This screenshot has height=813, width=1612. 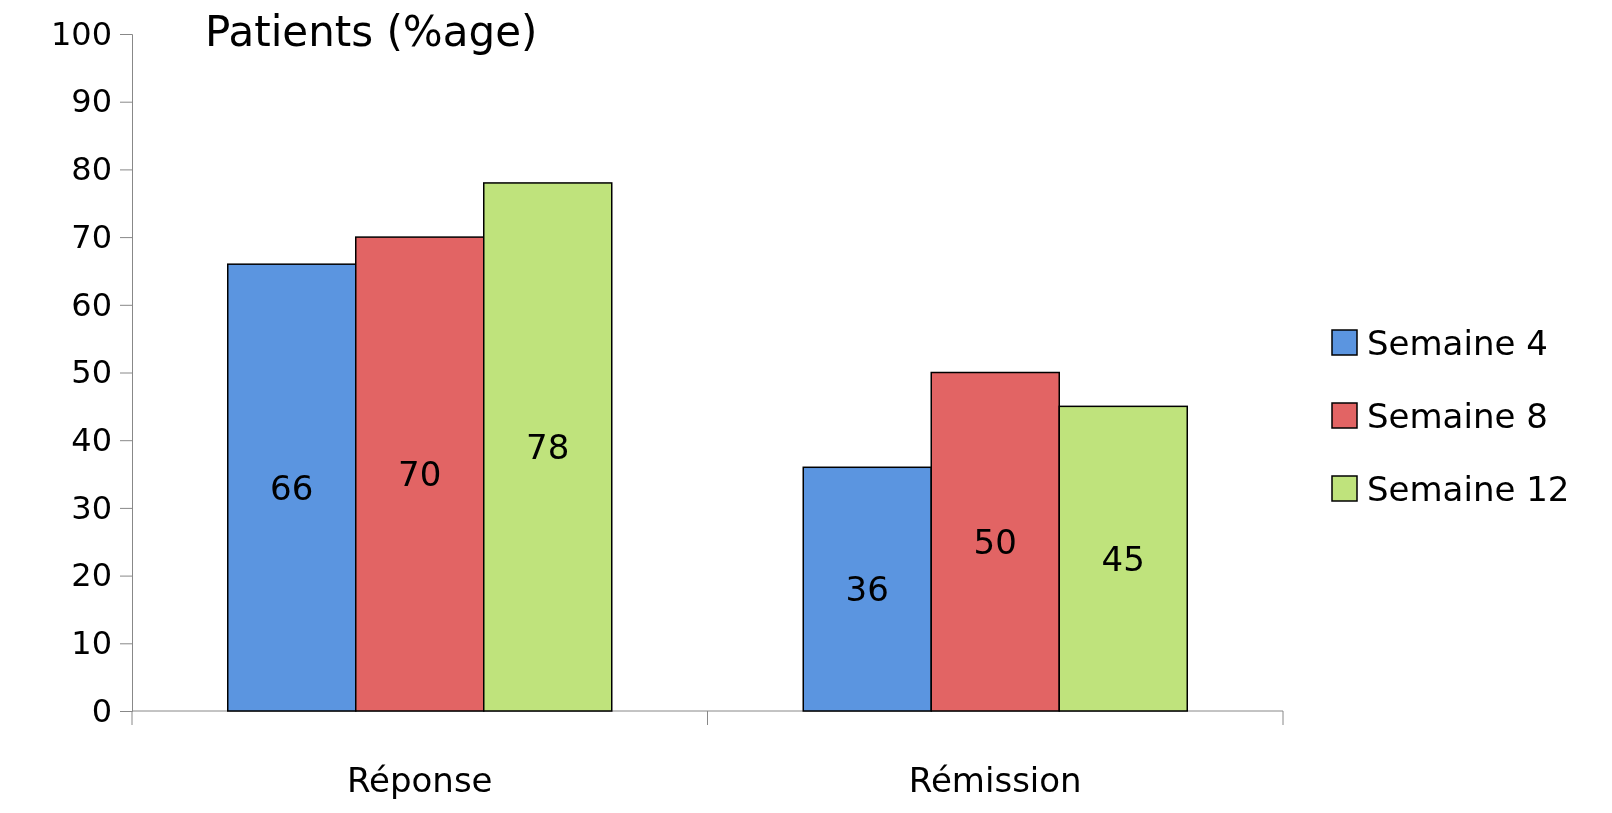 What do you see at coordinates (1468, 489) in the screenshot?
I see `legend-label: Semaine 12` at bounding box center [1468, 489].